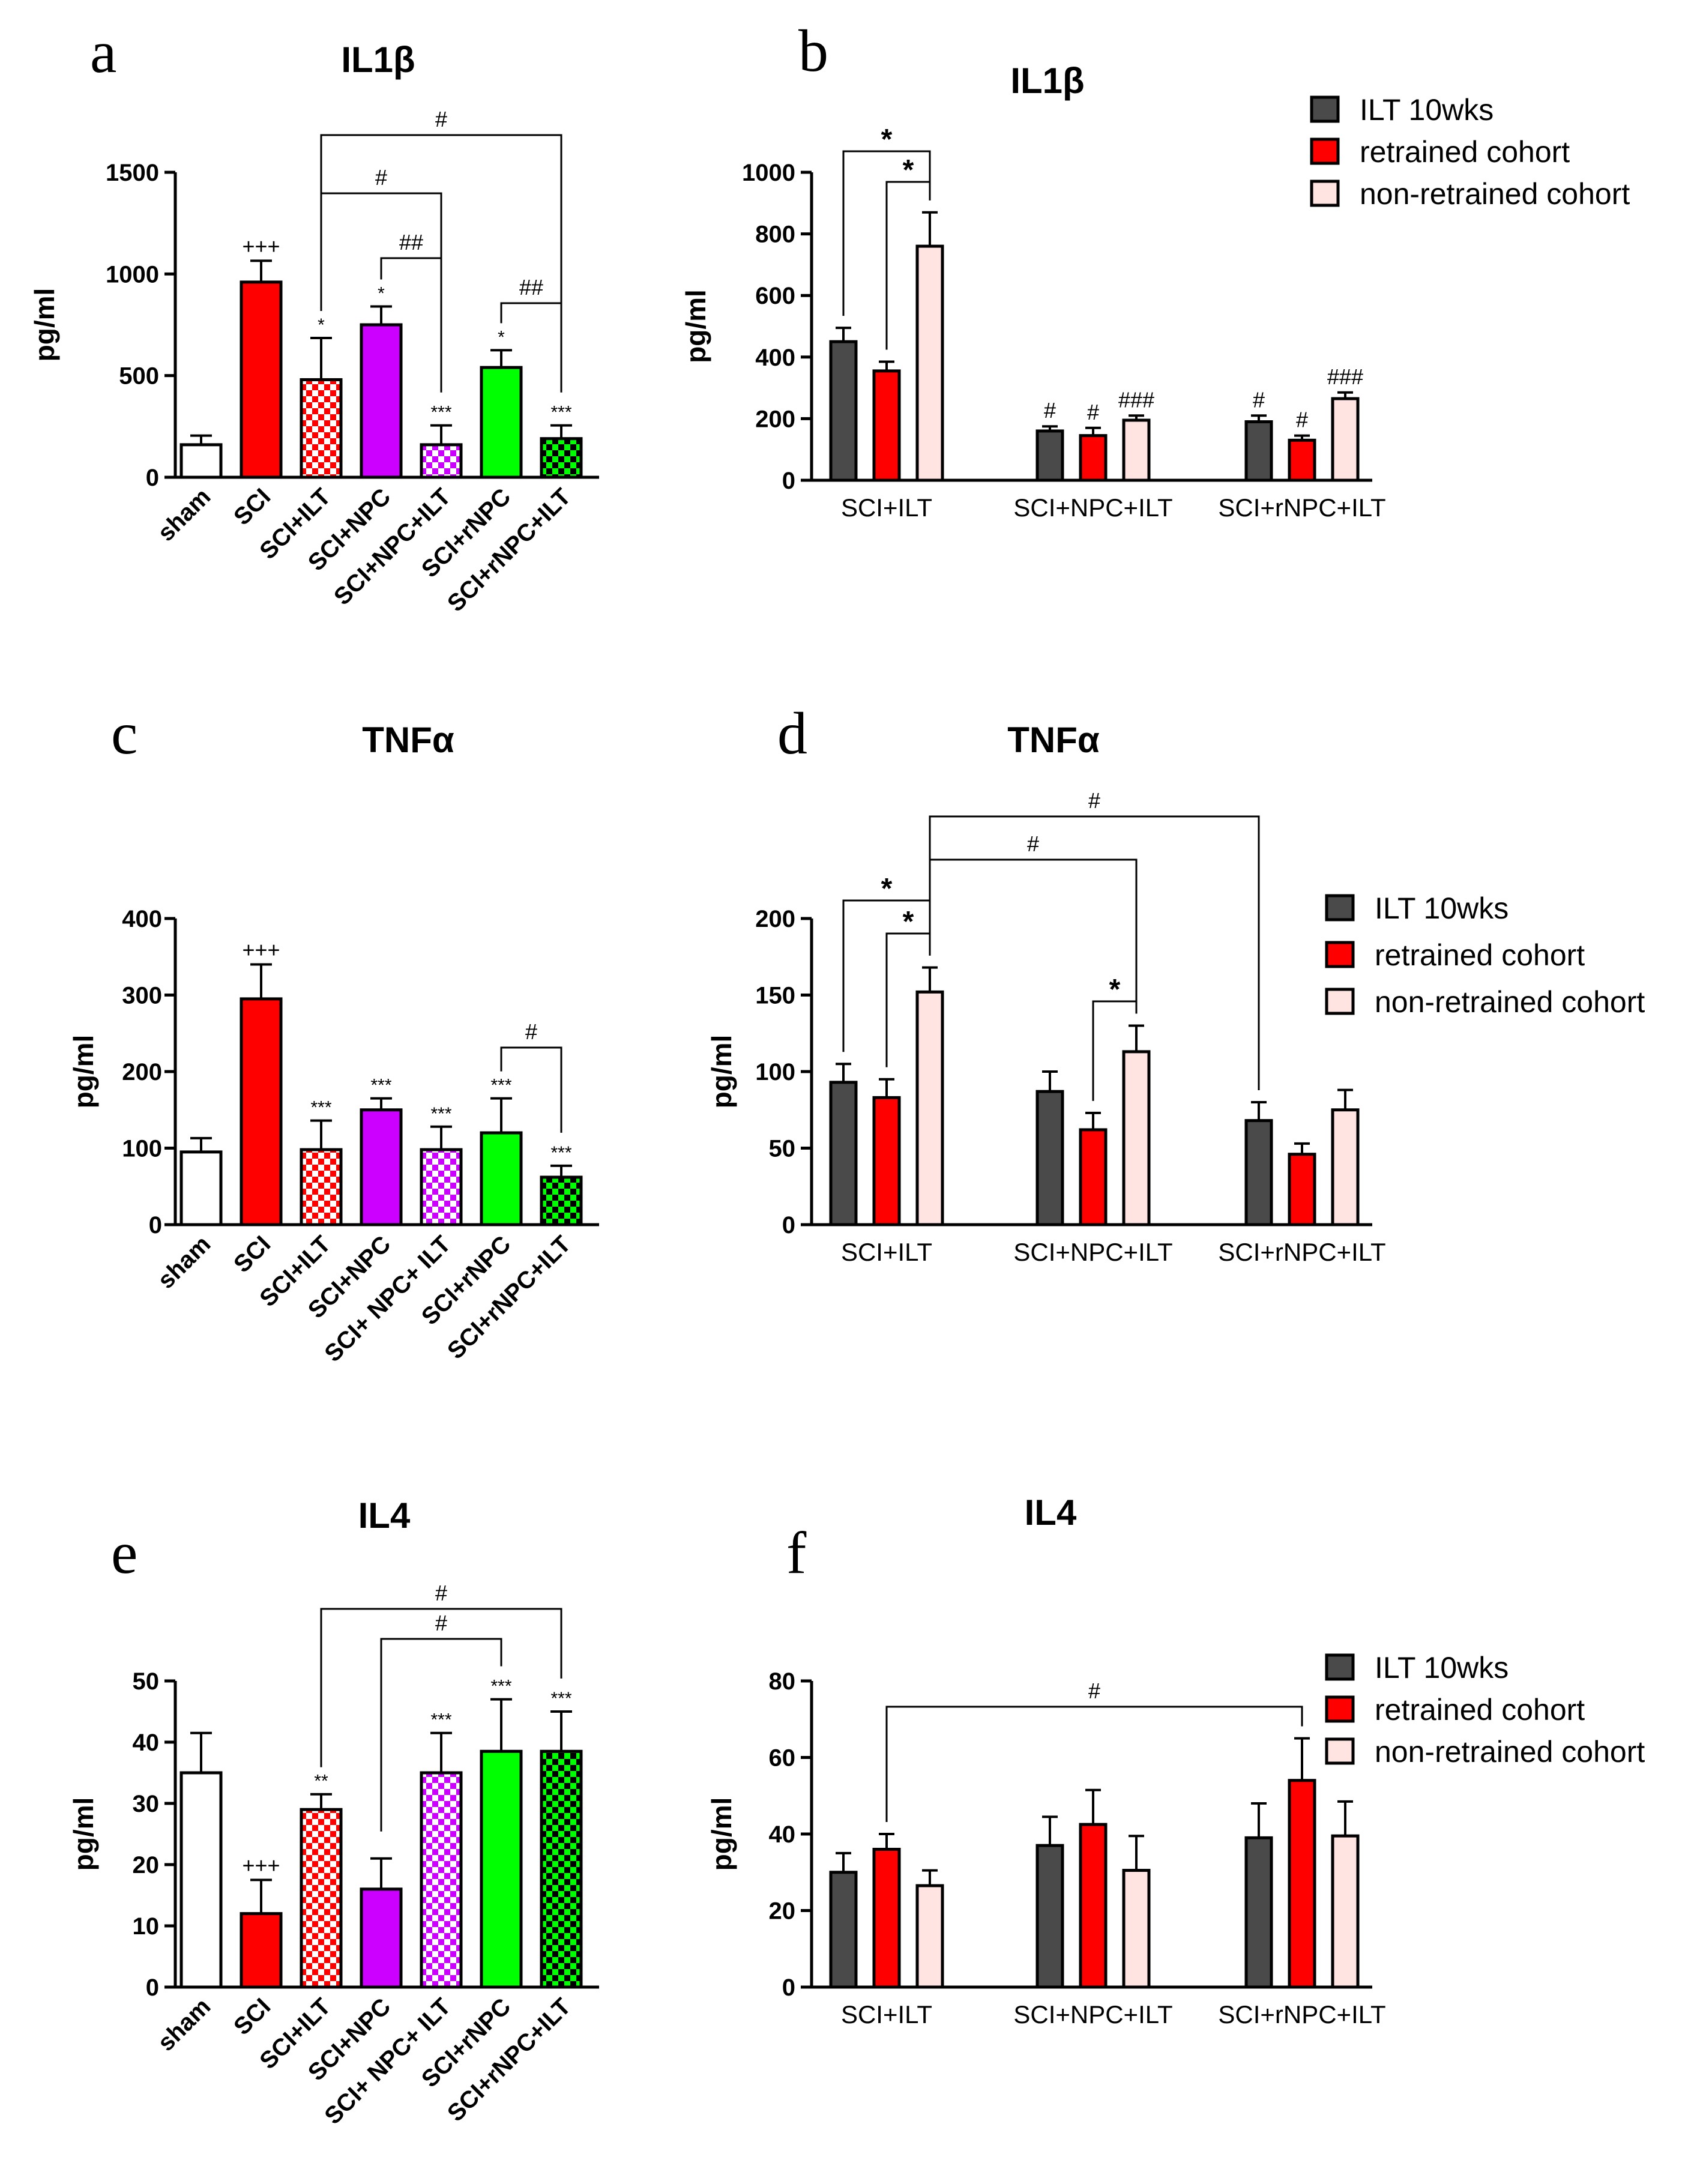 The height and width of the screenshot is (2184, 1706). I want to click on y-tick-label: 100, so click(142, 1149).